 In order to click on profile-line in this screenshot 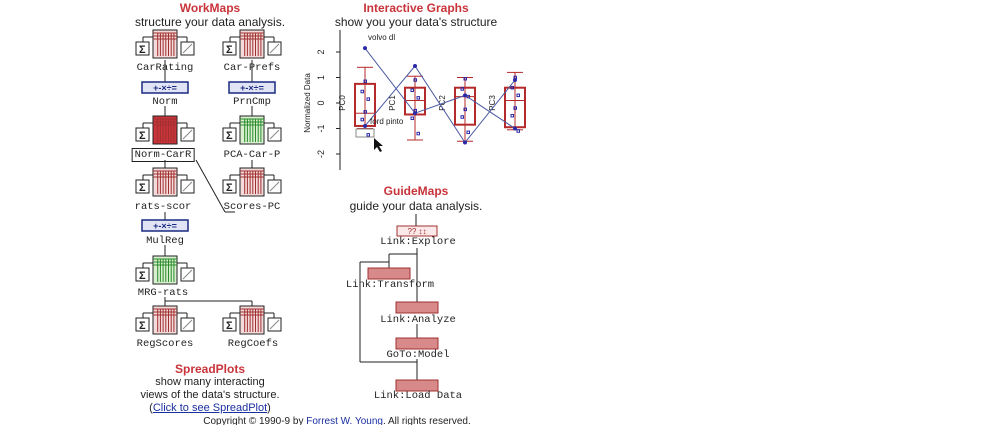, I will do `click(440, 104)`.